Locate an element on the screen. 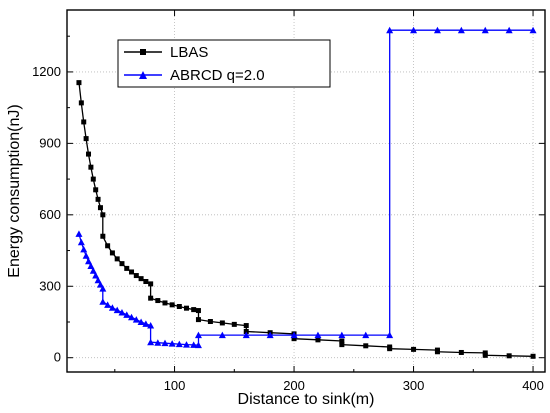 This screenshot has width=550, height=413. legend: LBAS ABRCD q=2.0 is located at coordinates (224, 63).